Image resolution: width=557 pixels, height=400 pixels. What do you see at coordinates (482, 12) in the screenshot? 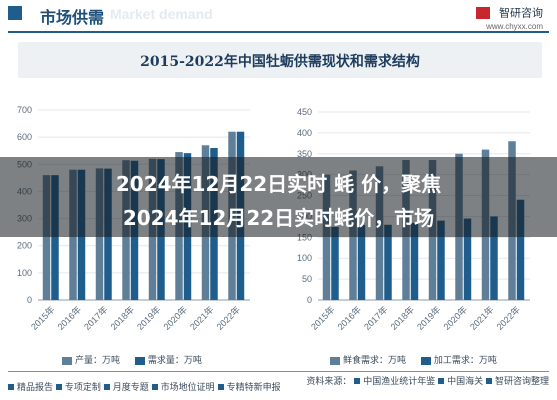
I see `brand-logo-icon` at bounding box center [482, 12].